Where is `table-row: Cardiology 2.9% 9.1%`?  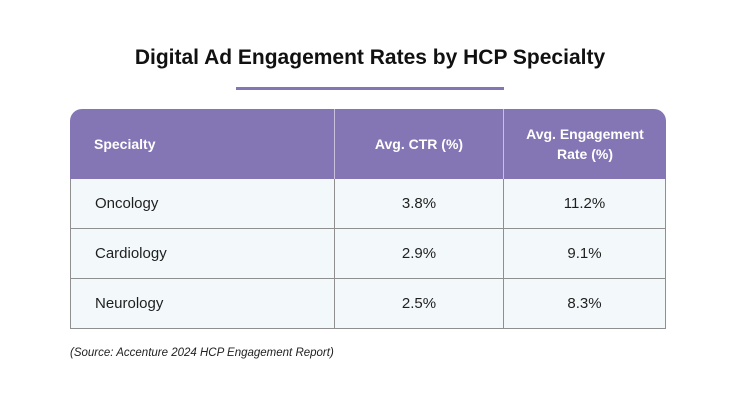 table-row: Cardiology 2.9% 9.1% is located at coordinates (368, 254).